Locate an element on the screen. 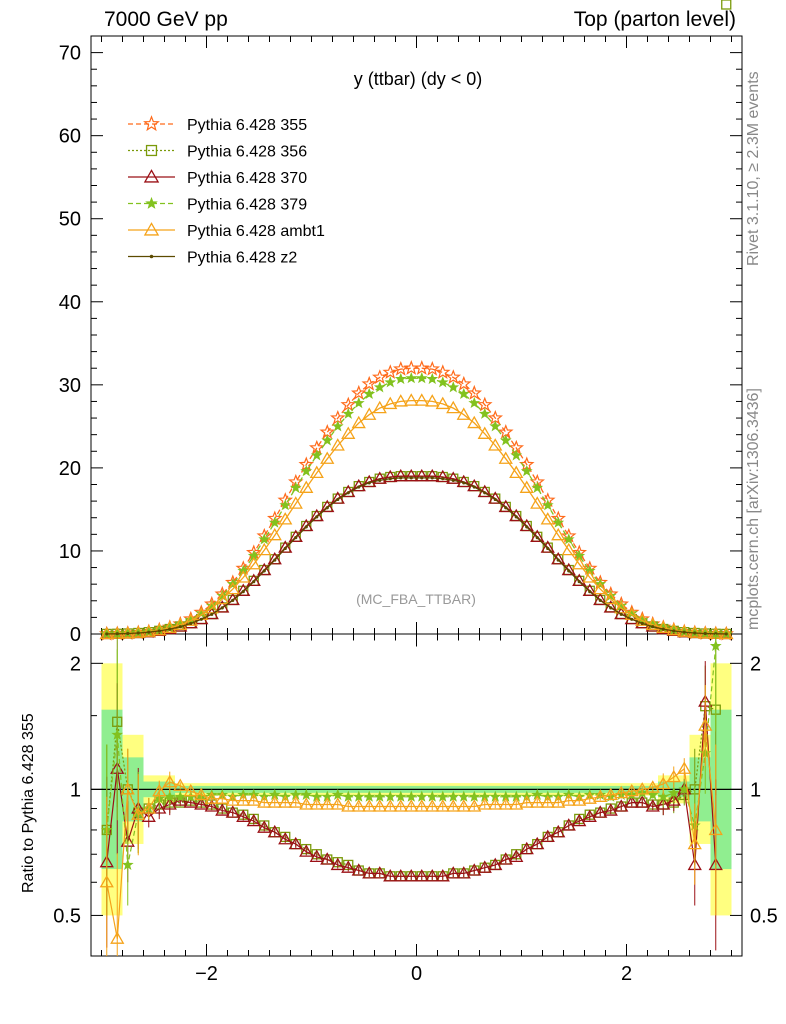 Image resolution: width=786 pixels, height=1024 pixels. legend-entry: Pythia 6.428 370 is located at coordinates (217, 178).